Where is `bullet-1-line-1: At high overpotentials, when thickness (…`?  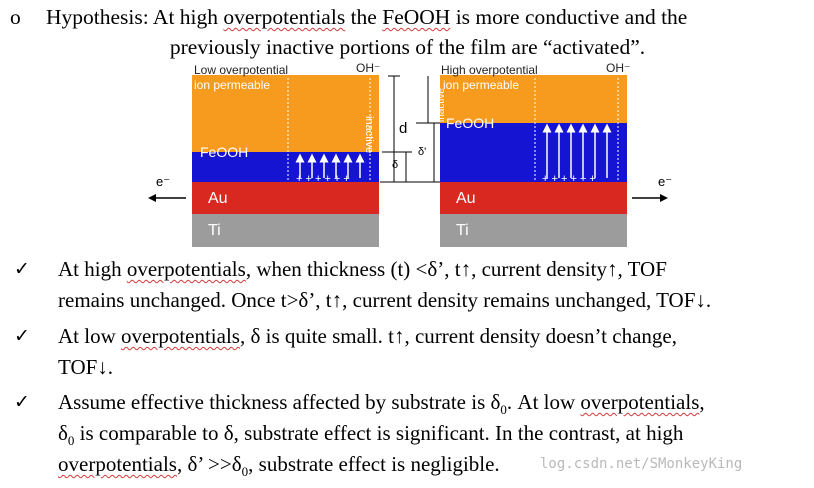
bullet-1-line-1: At high overpotentials, when thickness (… is located at coordinates (362, 269).